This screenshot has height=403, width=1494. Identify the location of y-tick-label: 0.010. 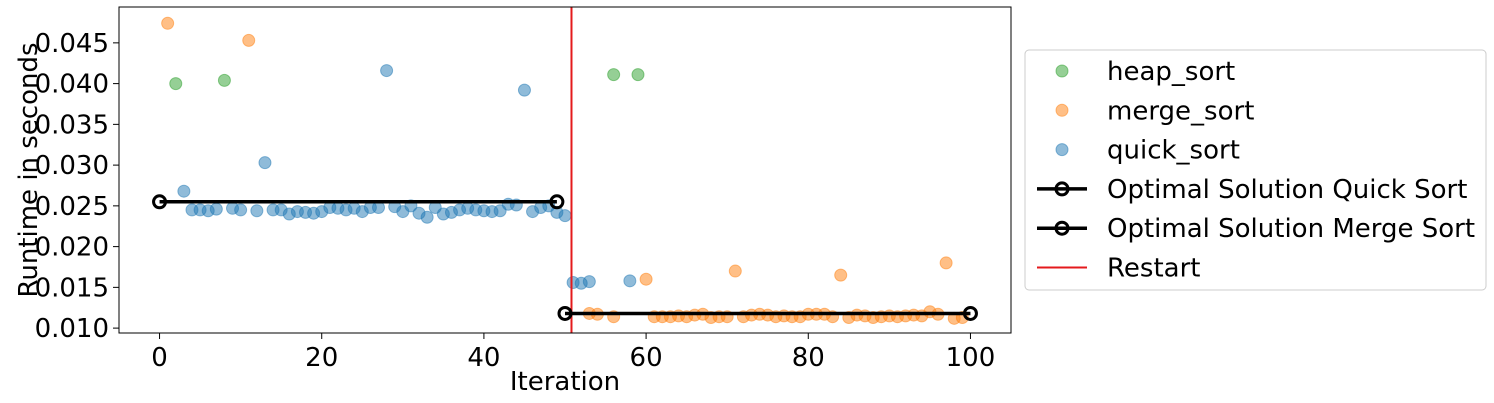
(72, 329).